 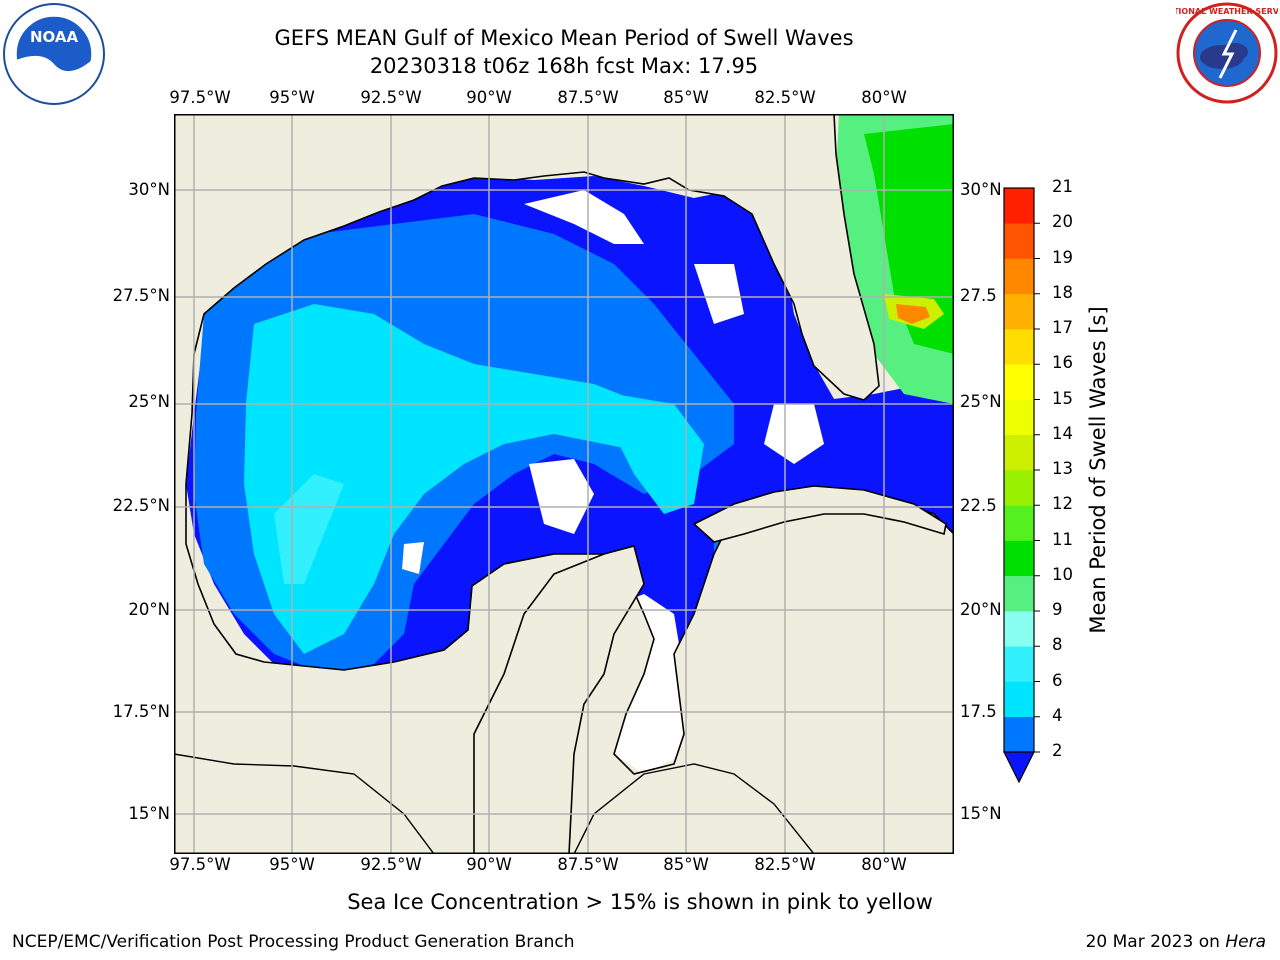 What do you see at coordinates (1057, 715) in the screenshot?
I see `colorbar-tick-label: 4` at bounding box center [1057, 715].